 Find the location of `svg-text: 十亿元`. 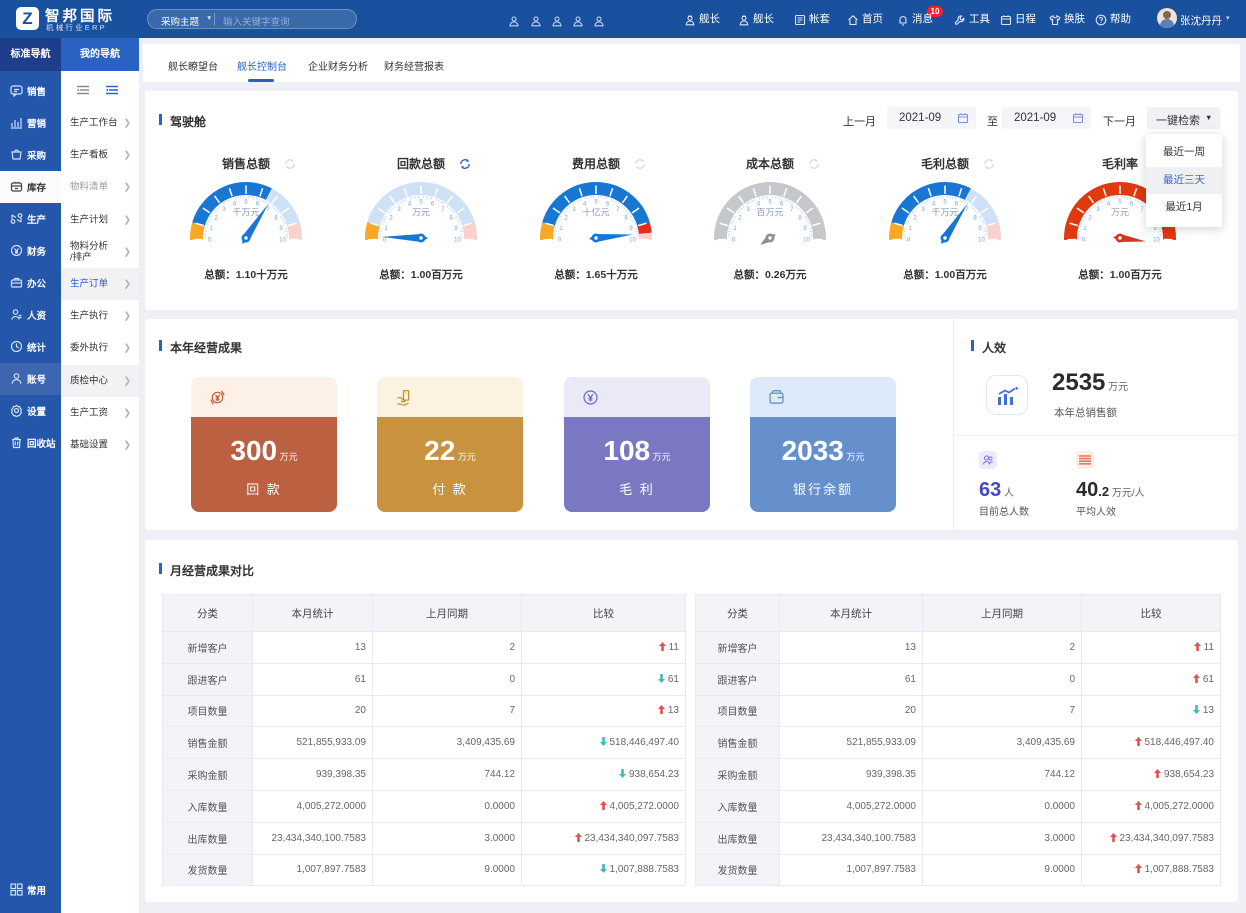

svg-text: 十亿元 is located at coordinates (595, 212).